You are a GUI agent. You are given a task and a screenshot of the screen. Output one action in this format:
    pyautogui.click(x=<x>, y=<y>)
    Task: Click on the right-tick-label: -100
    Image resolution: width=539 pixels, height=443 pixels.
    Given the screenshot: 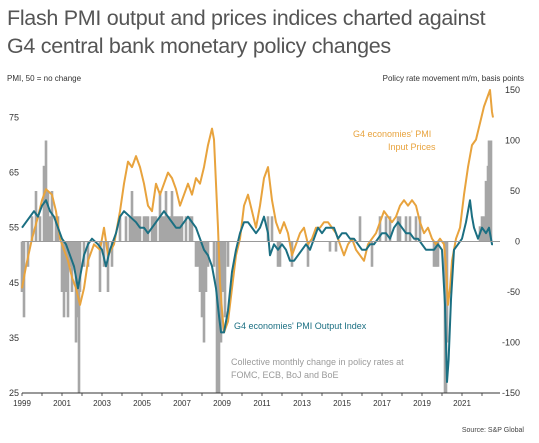 What is the action you would take?
    pyautogui.click(x=511, y=343)
    